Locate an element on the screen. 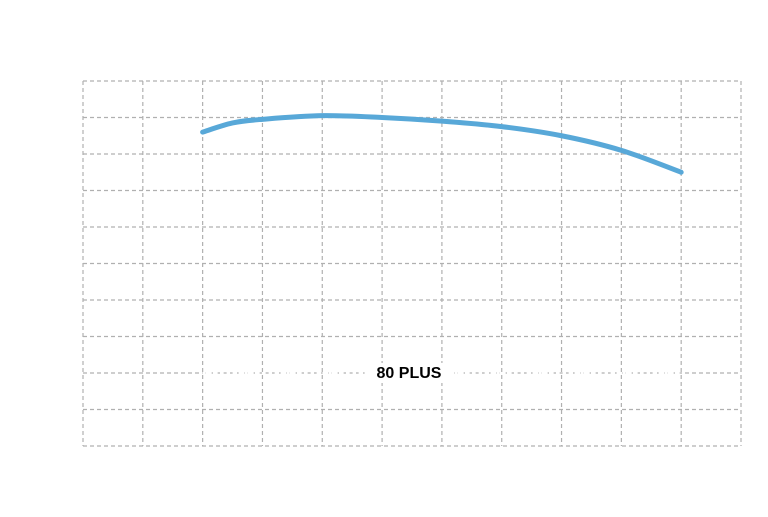  annotation-bg is located at coordinates (409, 373).